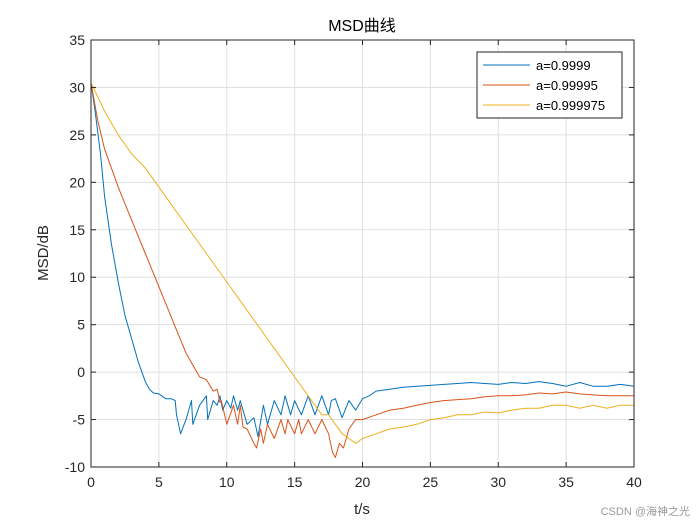 The width and height of the screenshot is (700, 525). I want to click on legend-label-1: a=0.99995, so click(567, 85).